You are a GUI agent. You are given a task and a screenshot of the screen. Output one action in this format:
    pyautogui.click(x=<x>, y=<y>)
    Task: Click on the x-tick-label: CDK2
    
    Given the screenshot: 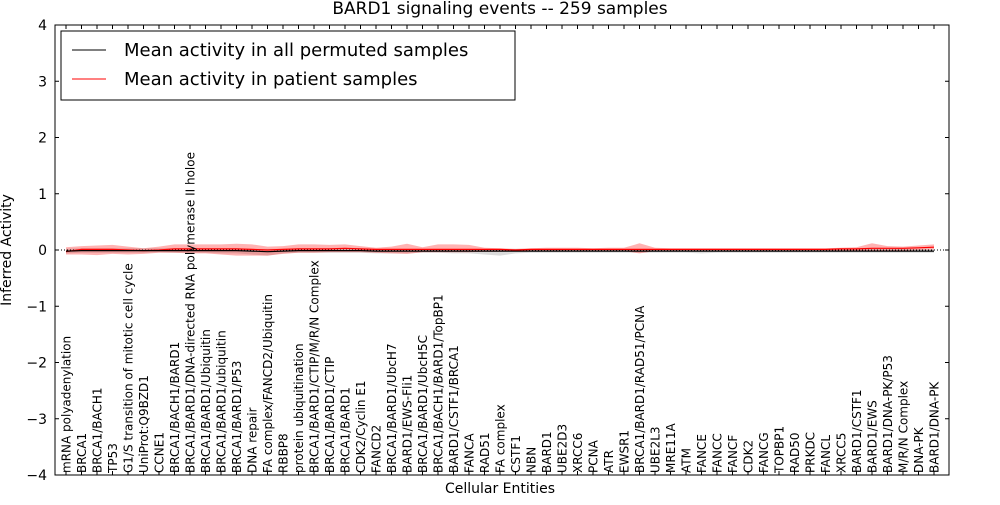 What is the action you would take?
    pyautogui.click(x=749, y=456)
    